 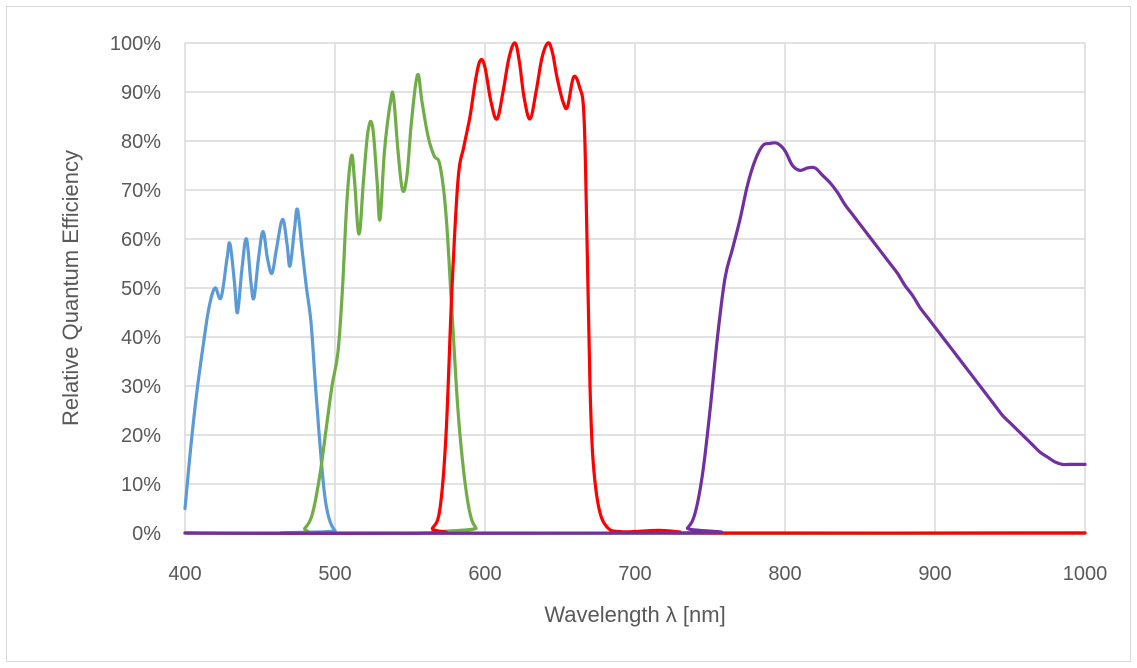 What do you see at coordinates (334, 574) in the screenshot?
I see `x-tick-label: 500` at bounding box center [334, 574].